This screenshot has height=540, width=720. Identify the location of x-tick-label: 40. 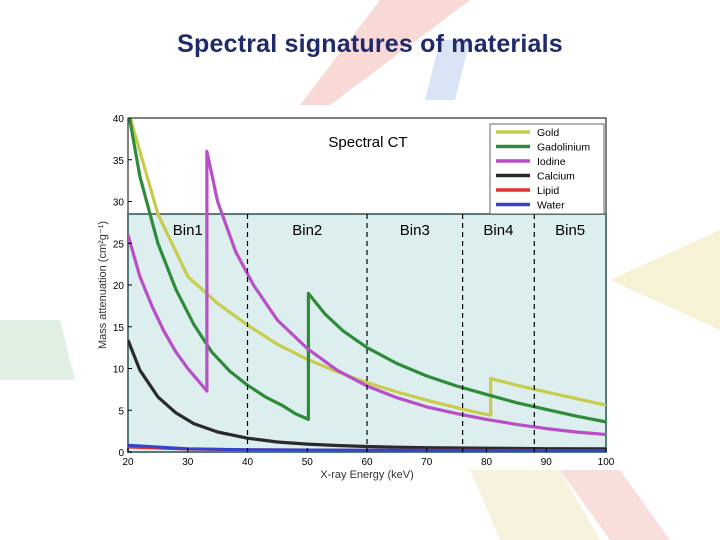
(248, 462).